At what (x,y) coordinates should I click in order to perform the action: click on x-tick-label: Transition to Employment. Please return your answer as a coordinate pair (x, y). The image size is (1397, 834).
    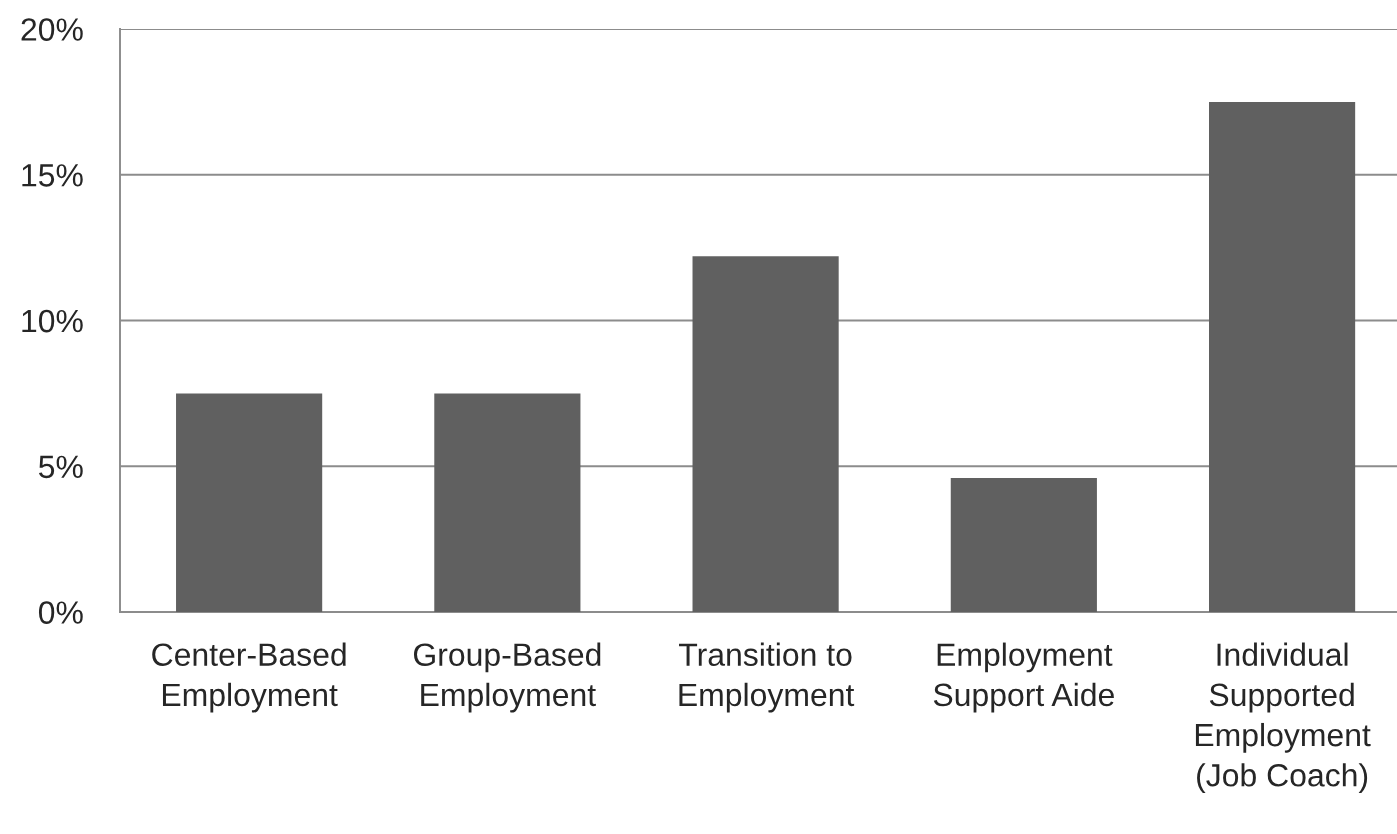
    Looking at the image, I should click on (767, 677).